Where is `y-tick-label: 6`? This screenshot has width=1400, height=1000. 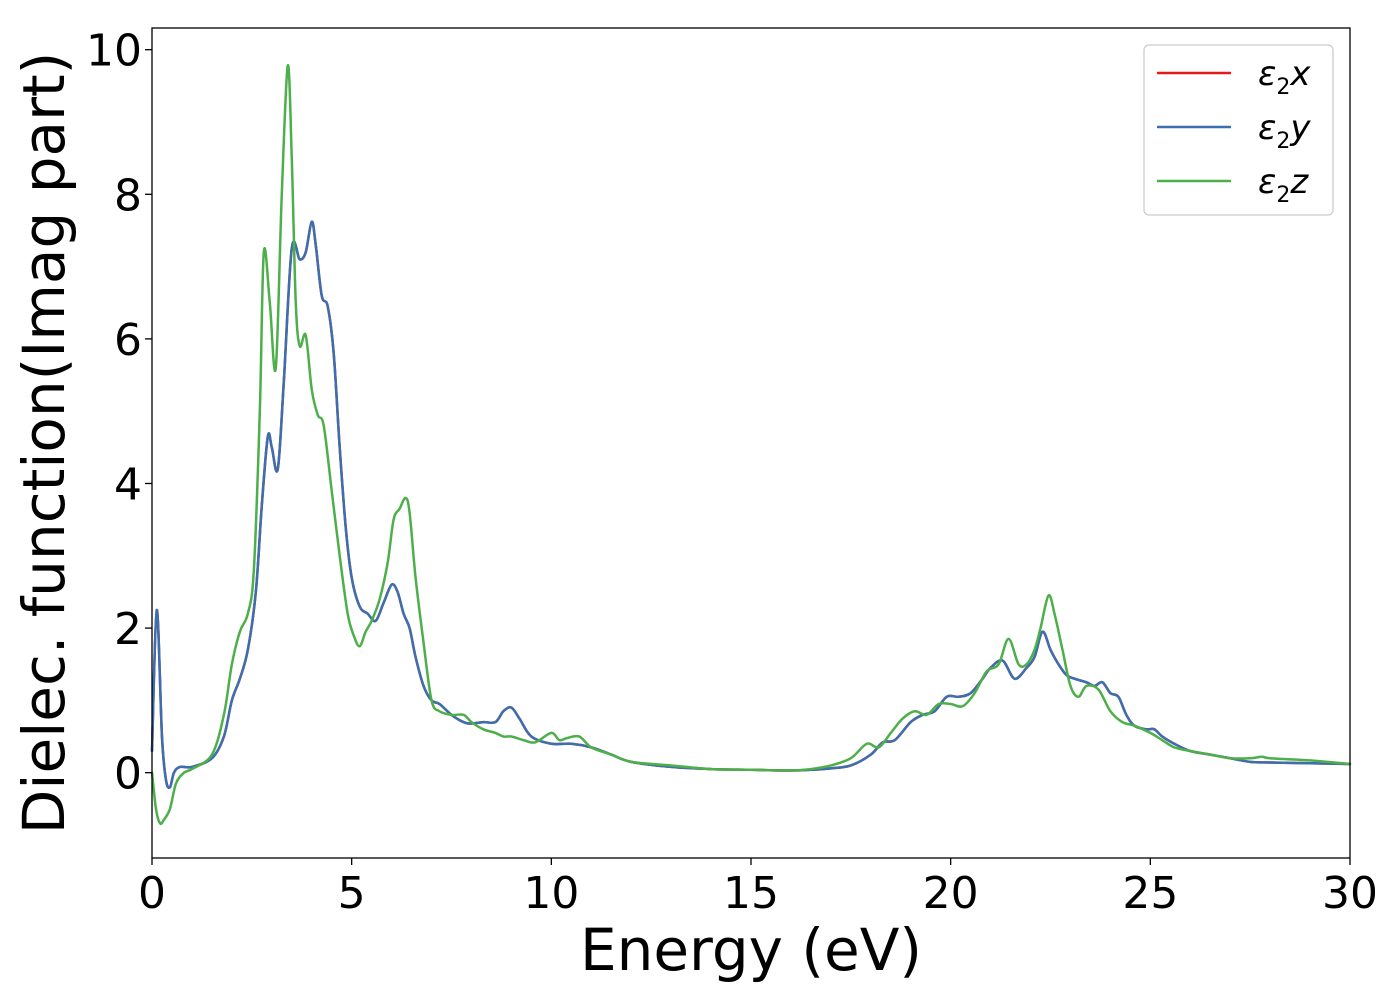
y-tick-label: 6 is located at coordinates (128, 340).